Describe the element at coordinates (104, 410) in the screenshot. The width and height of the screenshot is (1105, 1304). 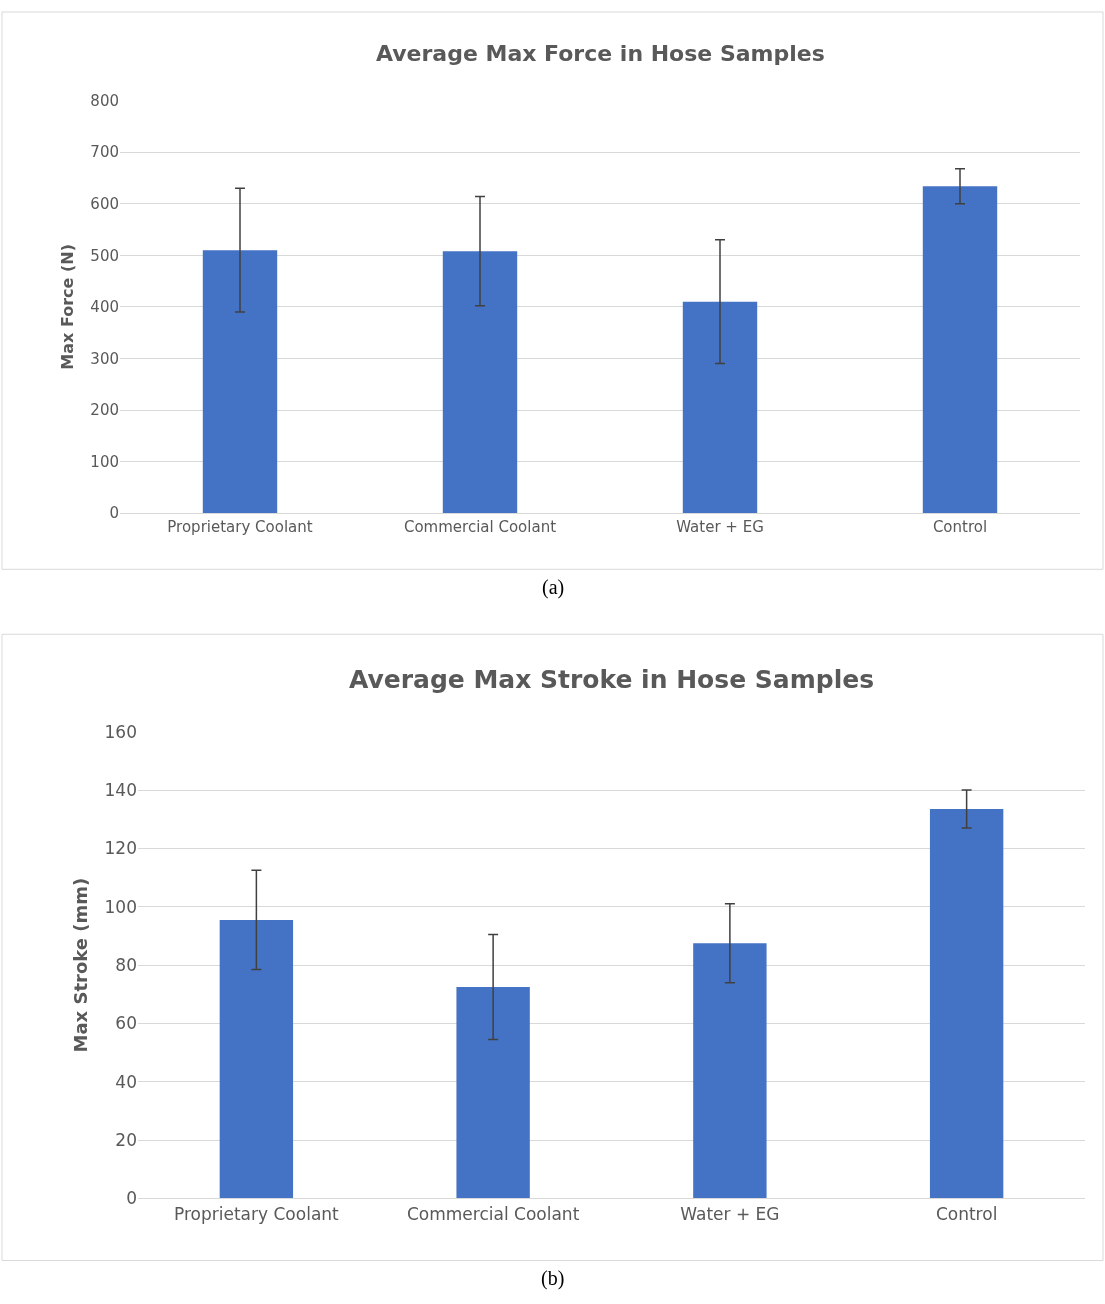
I see `y-tick-label: 200` at that location.